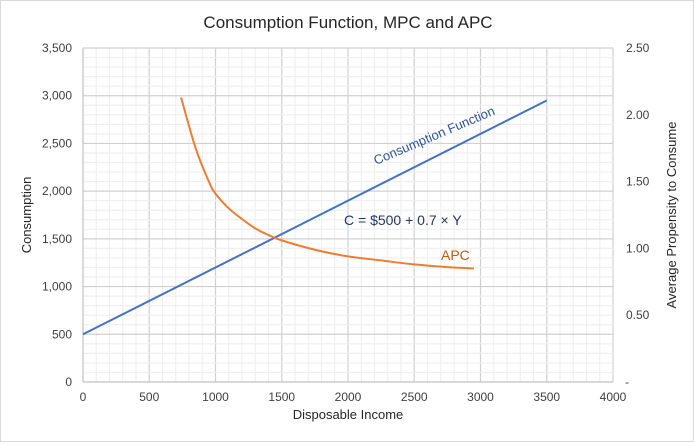 The height and width of the screenshot is (446, 694). I want to click on y-tick-label: 3,500, so click(57, 48).